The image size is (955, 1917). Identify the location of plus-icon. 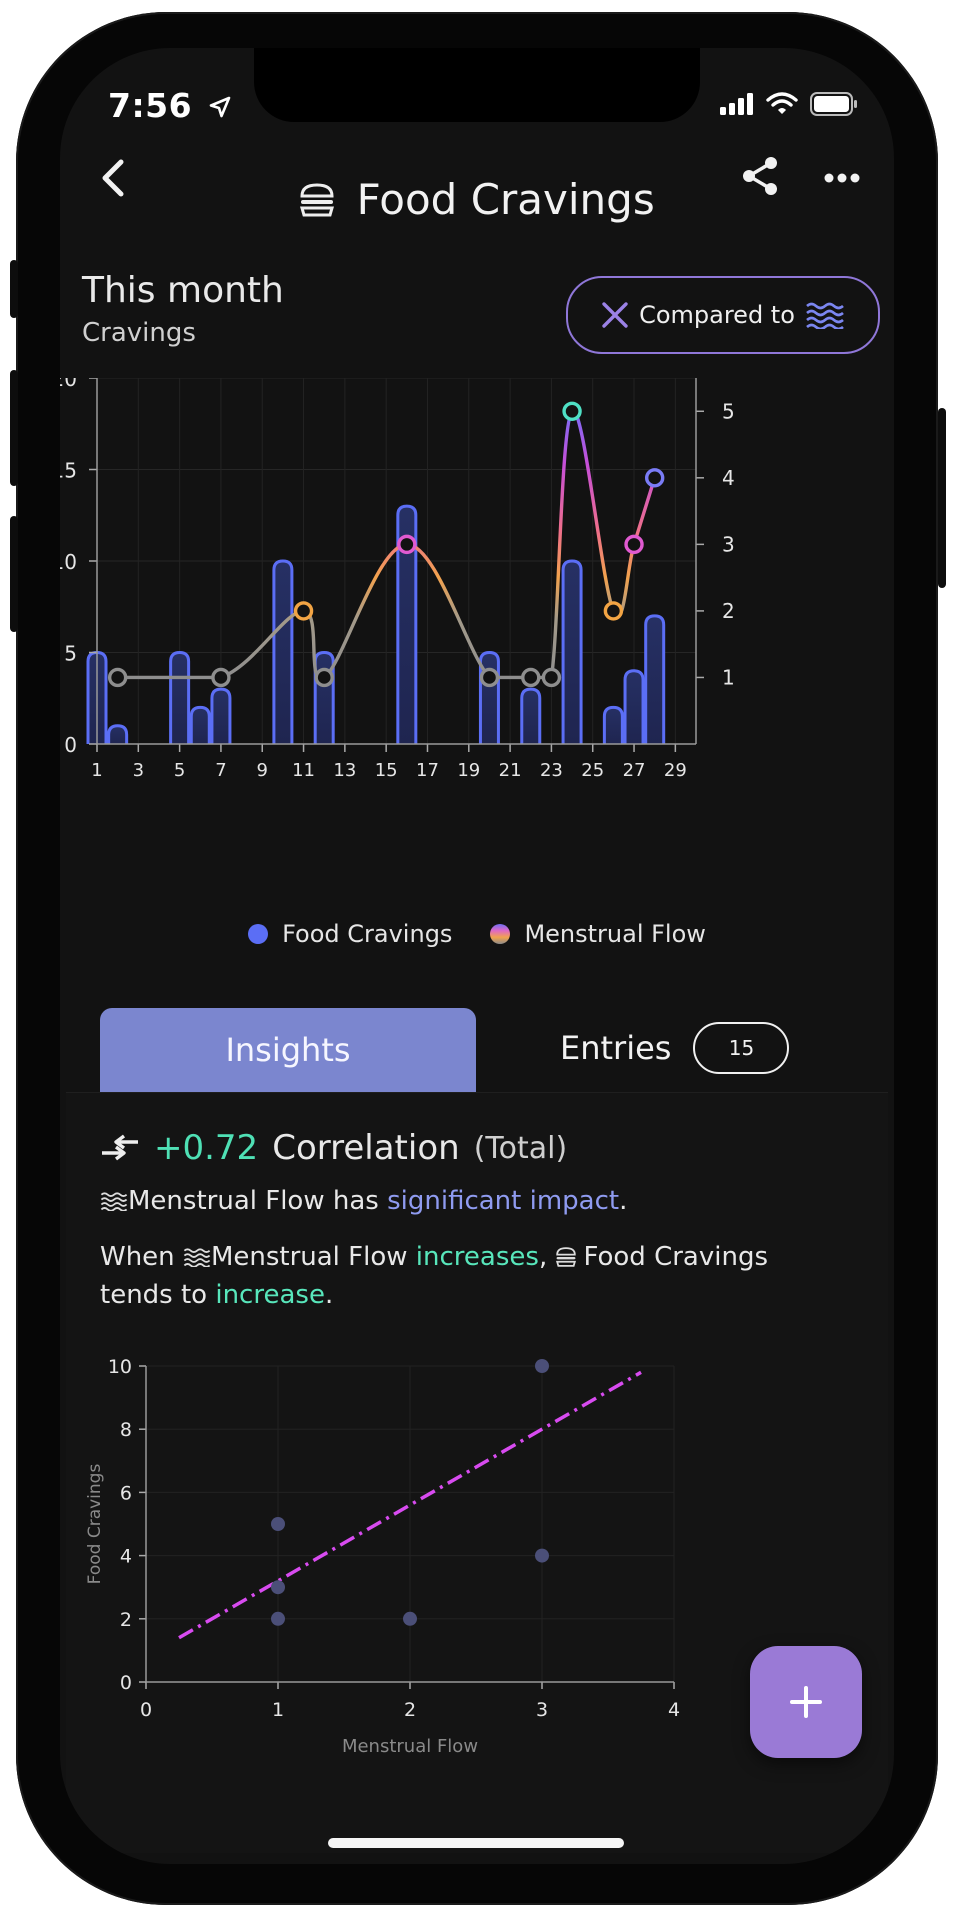
(806, 1702).